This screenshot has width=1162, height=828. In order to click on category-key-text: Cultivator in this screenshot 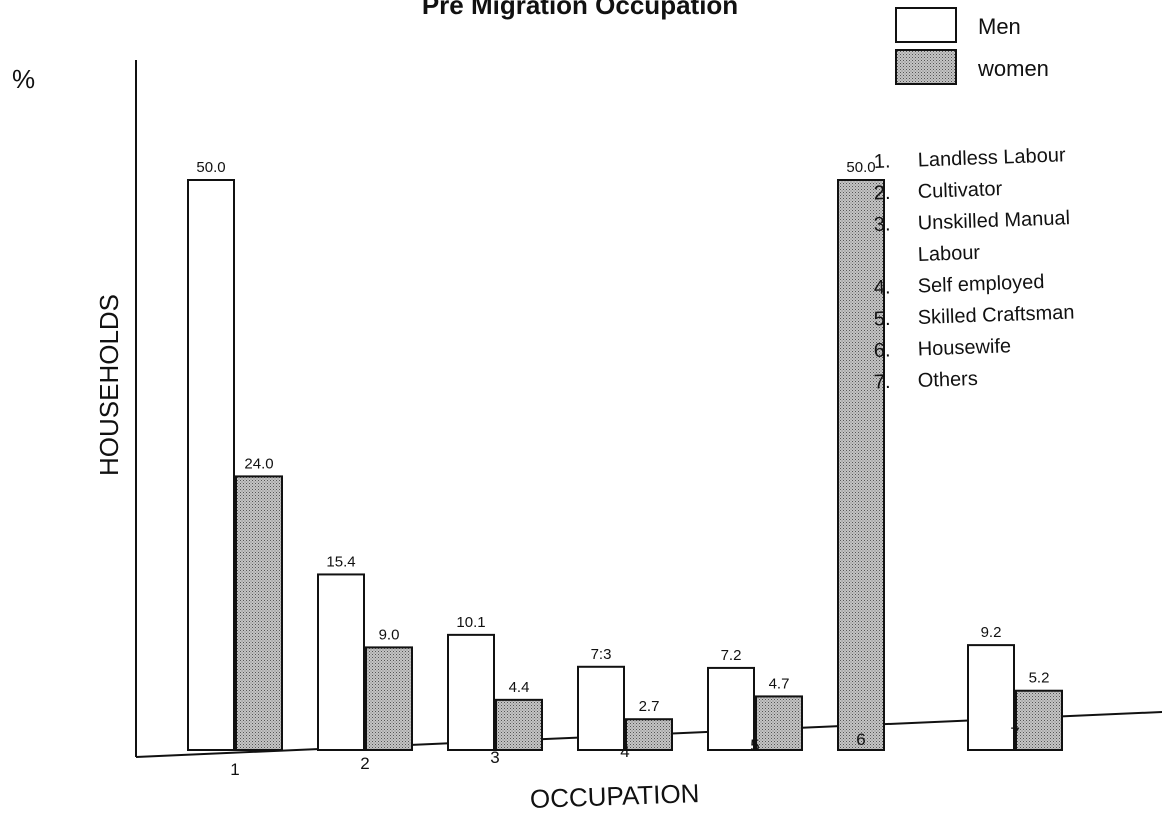, I will do `click(960, 190)`.